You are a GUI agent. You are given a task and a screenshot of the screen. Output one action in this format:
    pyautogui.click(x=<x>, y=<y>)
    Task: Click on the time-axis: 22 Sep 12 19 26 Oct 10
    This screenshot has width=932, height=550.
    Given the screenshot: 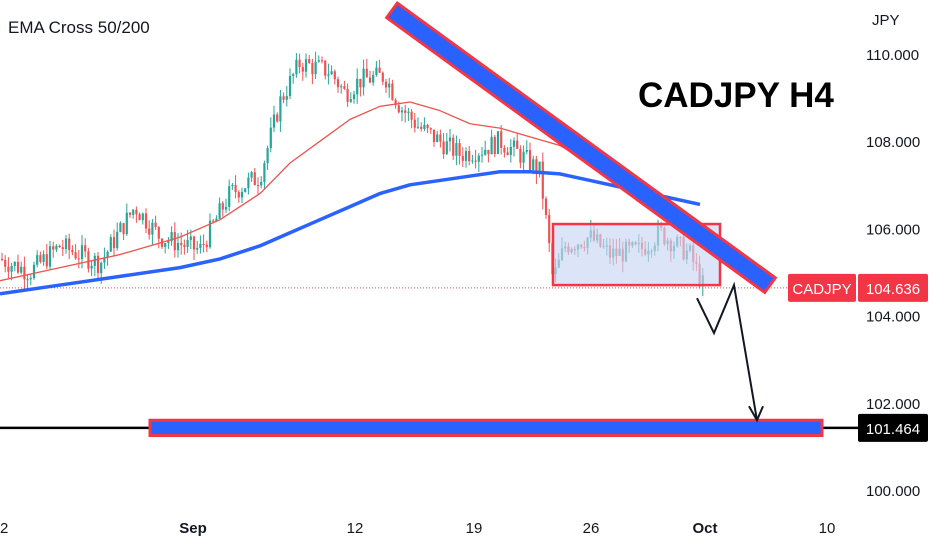 What is the action you would take?
    pyautogui.click(x=417, y=528)
    